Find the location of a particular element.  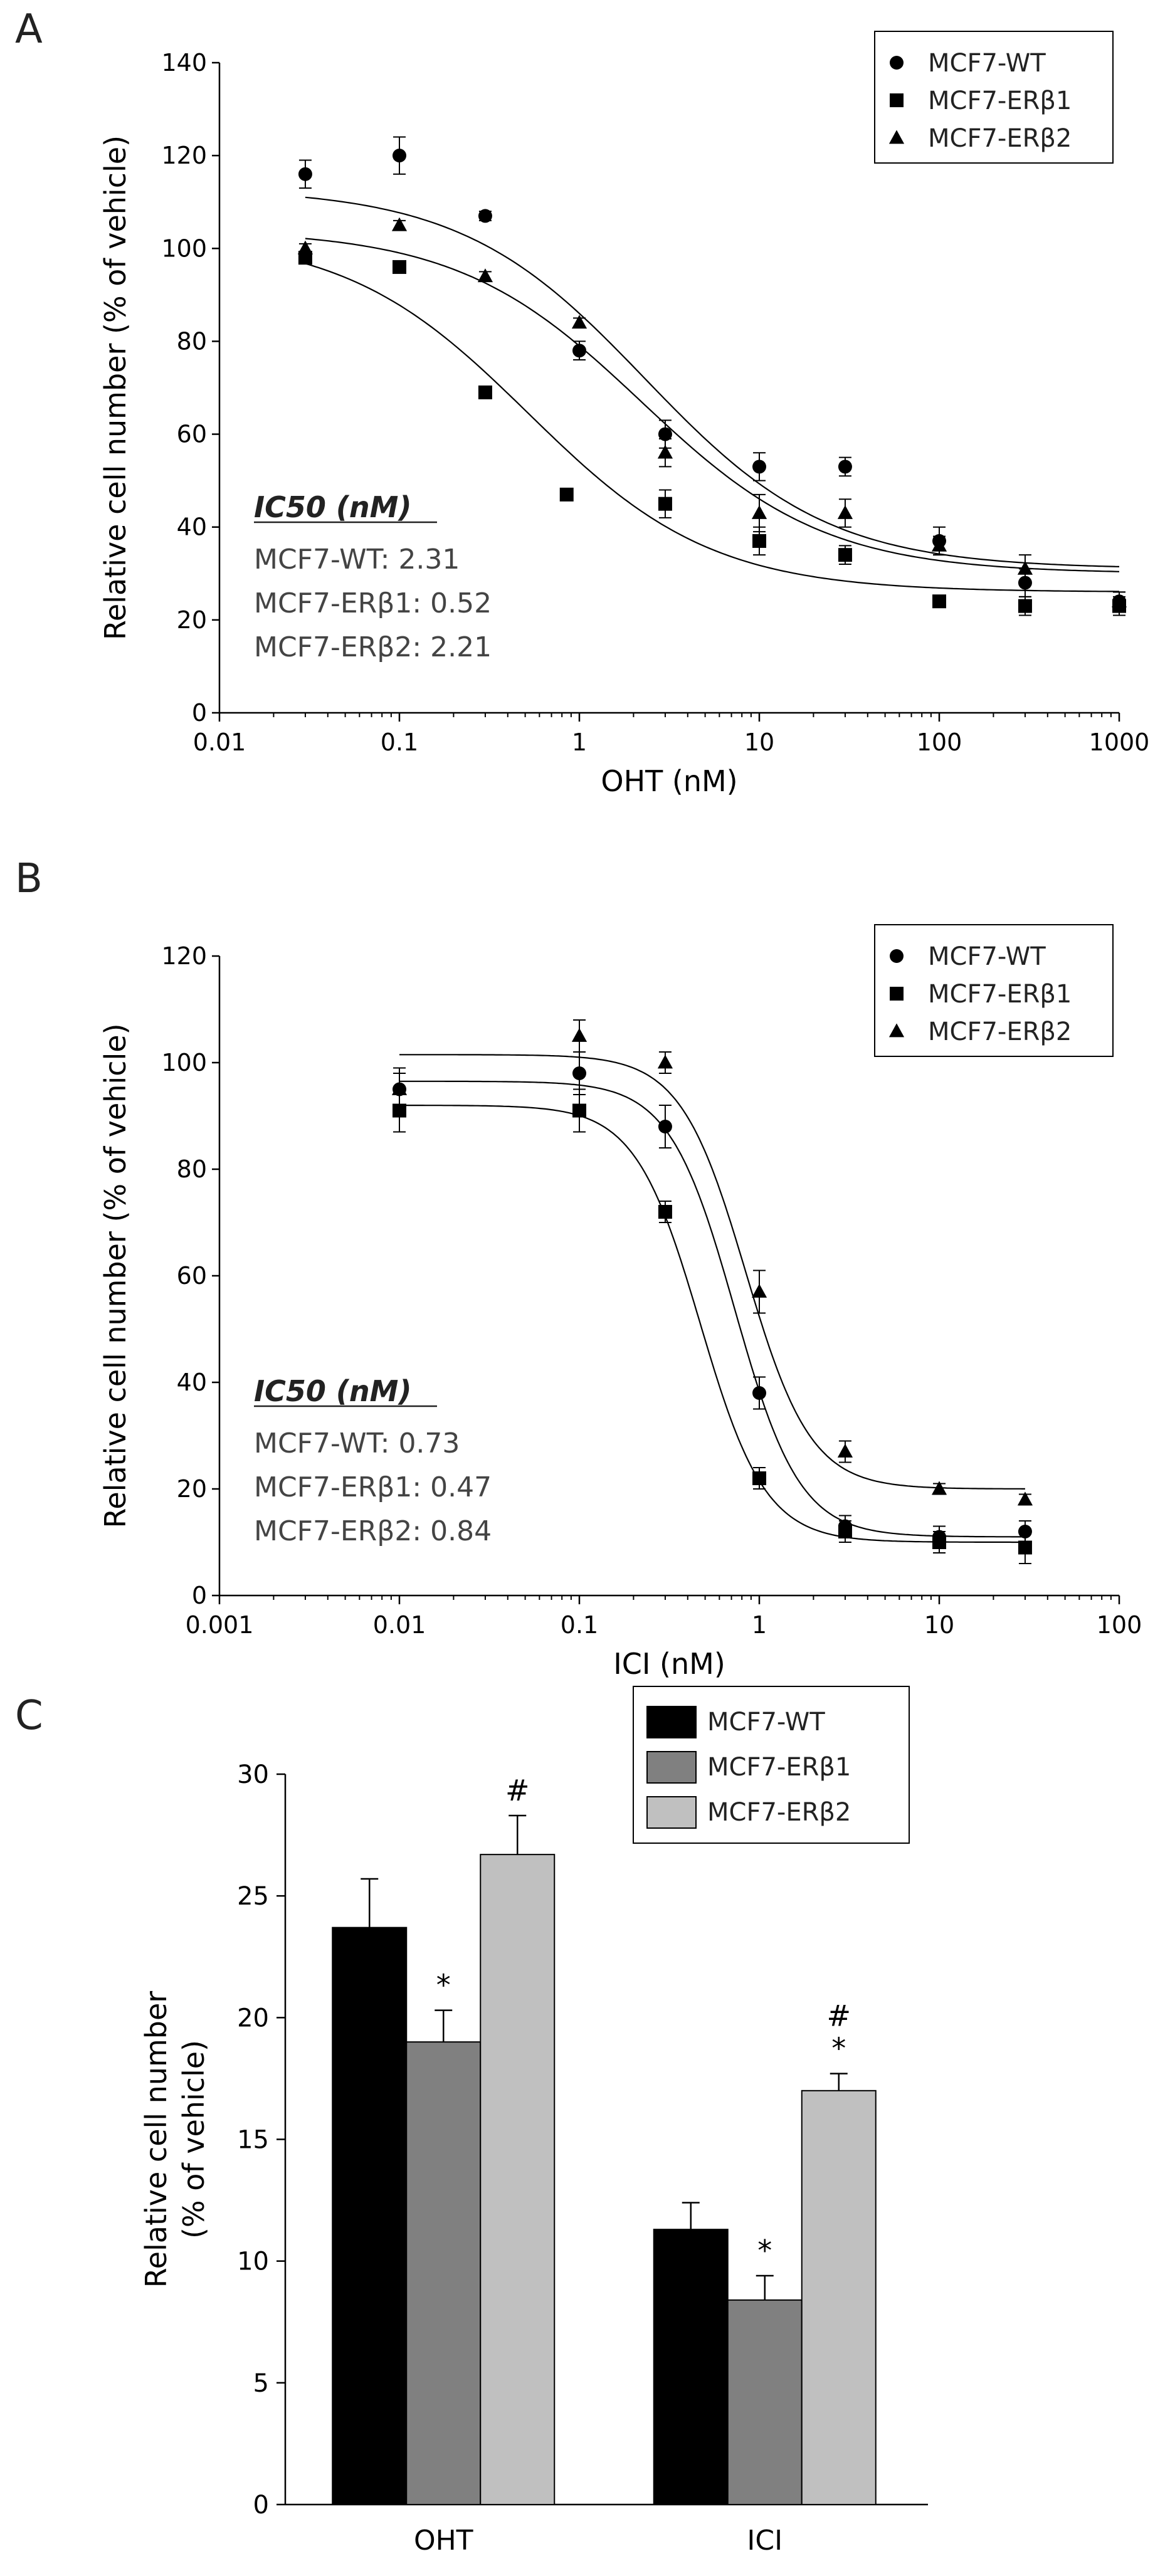

y-tick-label: 10 is located at coordinates (253, 2261).